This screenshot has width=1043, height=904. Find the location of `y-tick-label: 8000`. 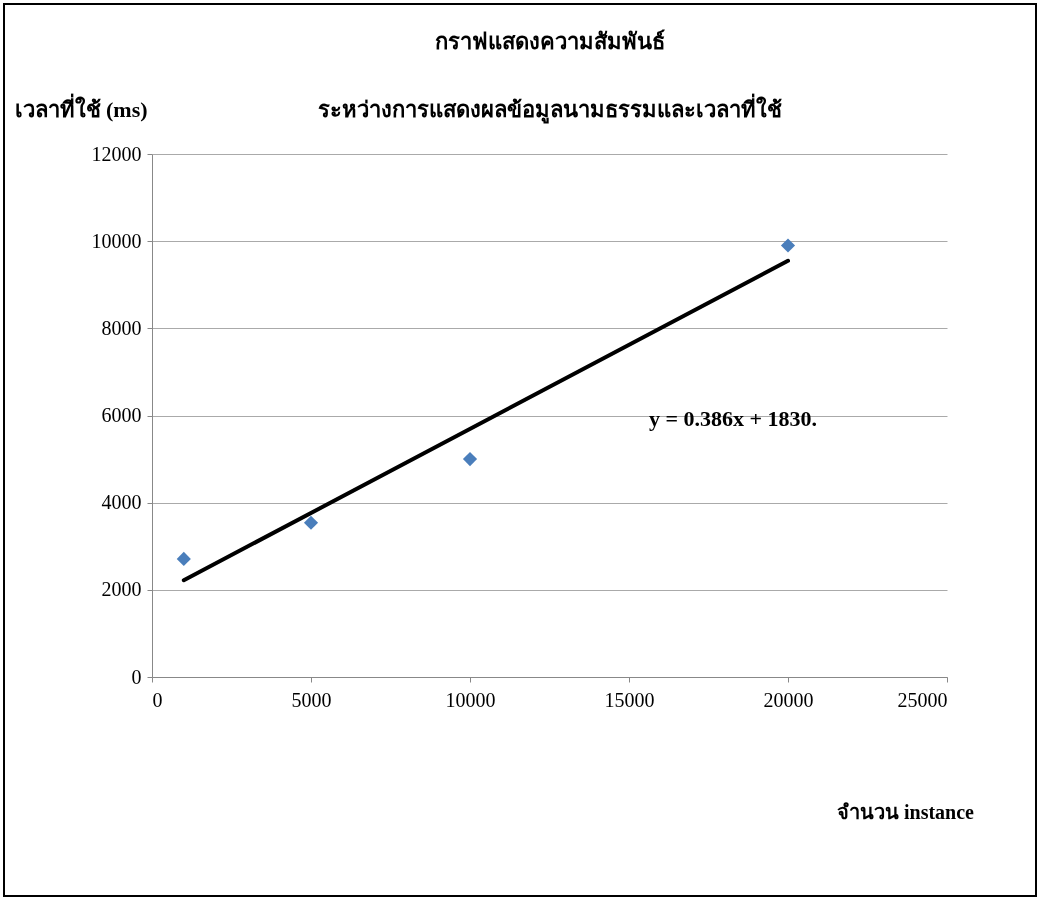

y-tick-label: 8000 is located at coordinates (121, 327).